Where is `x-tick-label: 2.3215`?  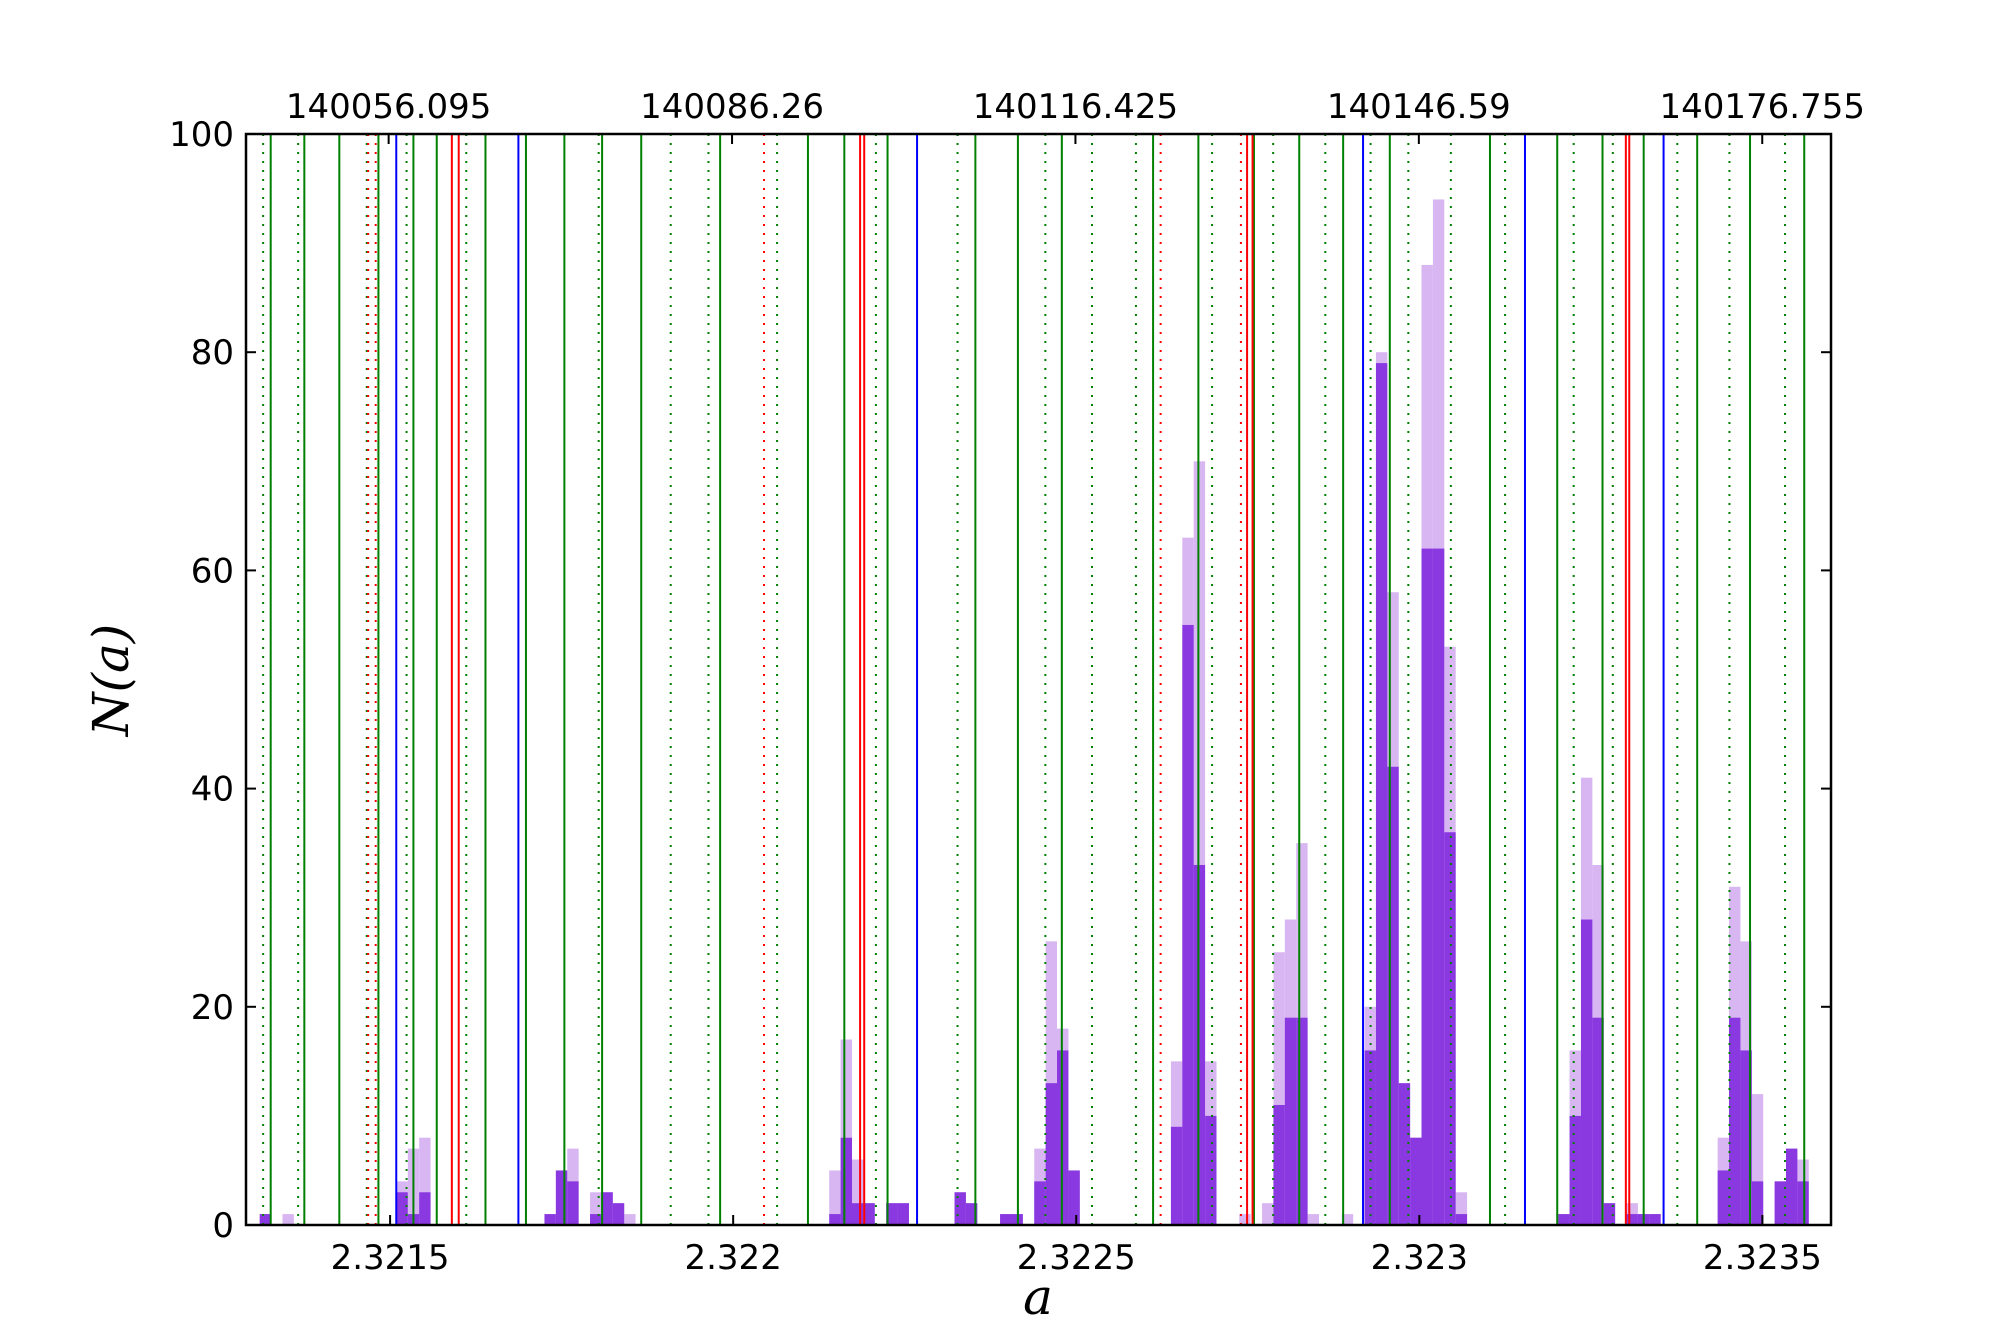 x-tick-label: 2.3215 is located at coordinates (390, 1258).